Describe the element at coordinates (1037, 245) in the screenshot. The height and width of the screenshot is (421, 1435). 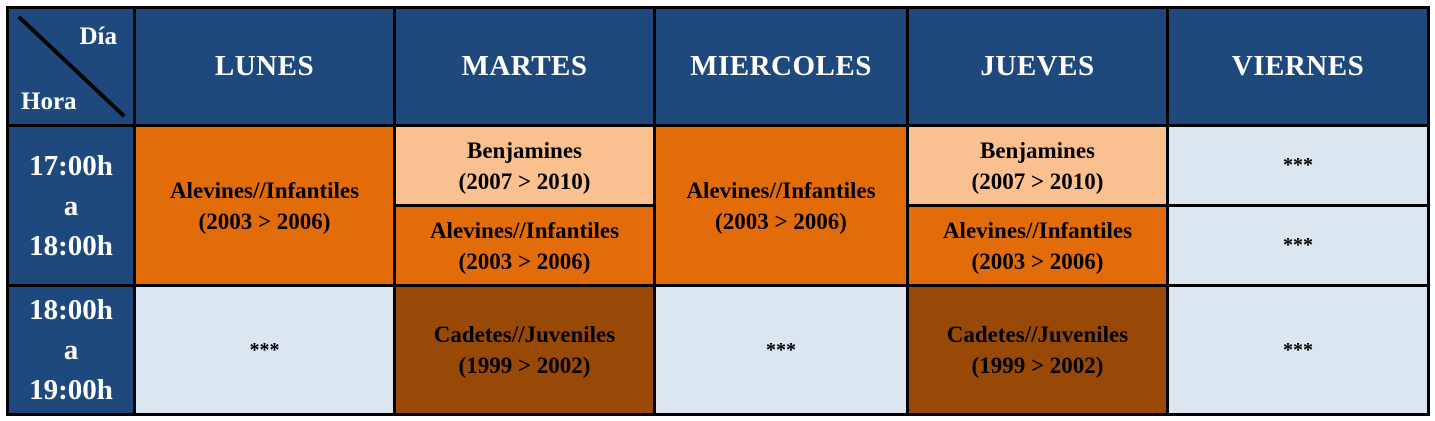
I see `session-thursday-alevines: Alevines//Infantiles (2003 > 2006)` at that location.